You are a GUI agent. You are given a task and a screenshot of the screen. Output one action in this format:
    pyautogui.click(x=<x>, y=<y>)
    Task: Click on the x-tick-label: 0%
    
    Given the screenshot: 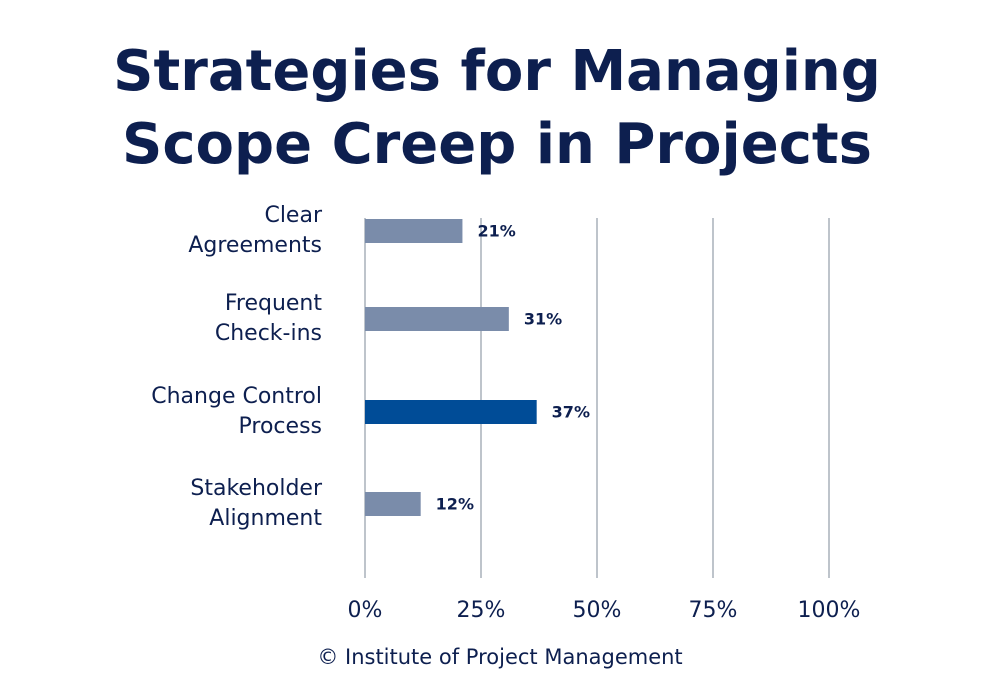 What is the action you would take?
    pyautogui.click(x=365, y=610)
    